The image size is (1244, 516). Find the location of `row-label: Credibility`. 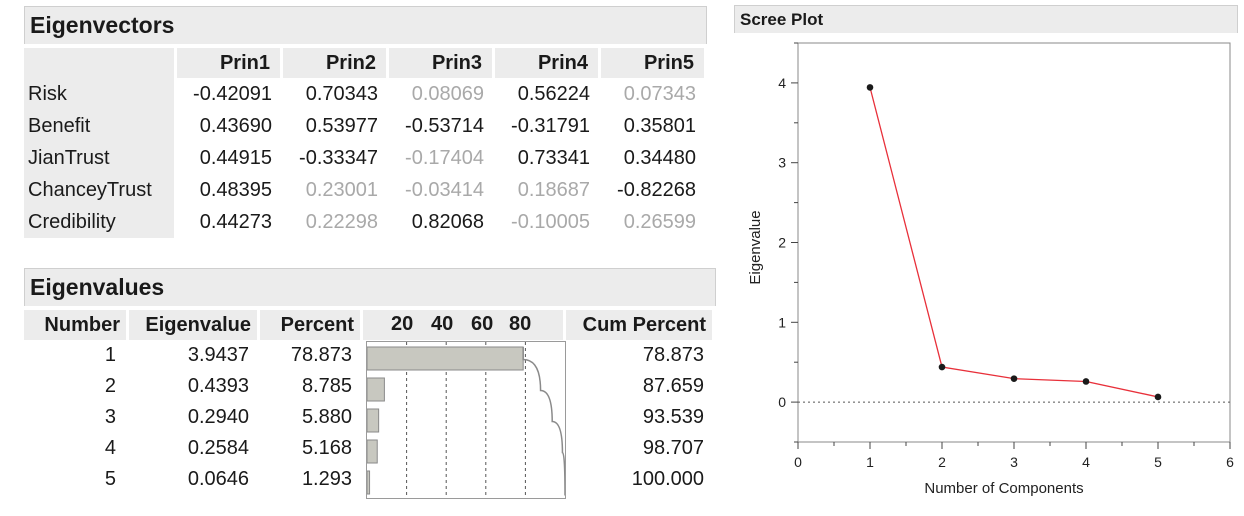

row-label: Credibility is located at coordinates (99, 222).